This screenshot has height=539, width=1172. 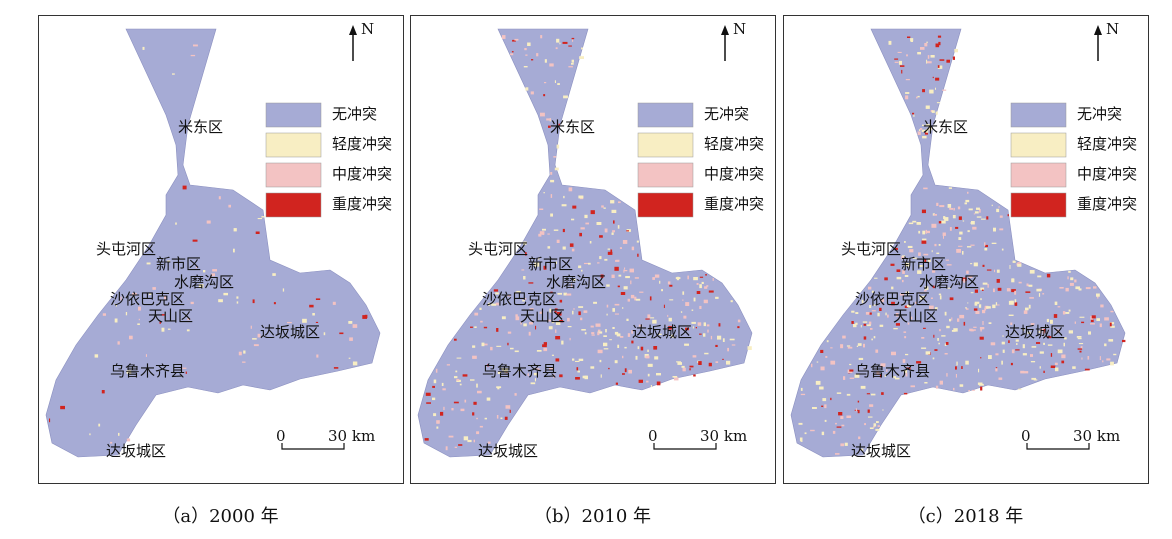 I want to click on legend-label: 重度冲突, so click(x=362, y=204).